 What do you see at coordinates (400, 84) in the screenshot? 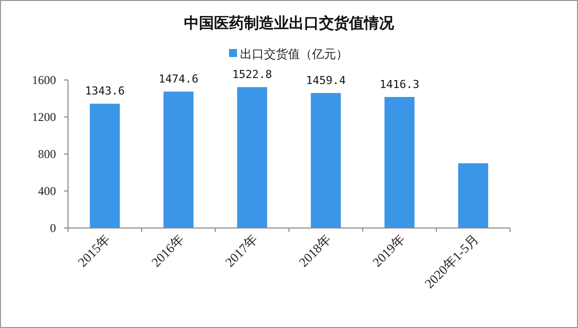
I see `data-label: 1416.3` at bounding box center [400, 84].